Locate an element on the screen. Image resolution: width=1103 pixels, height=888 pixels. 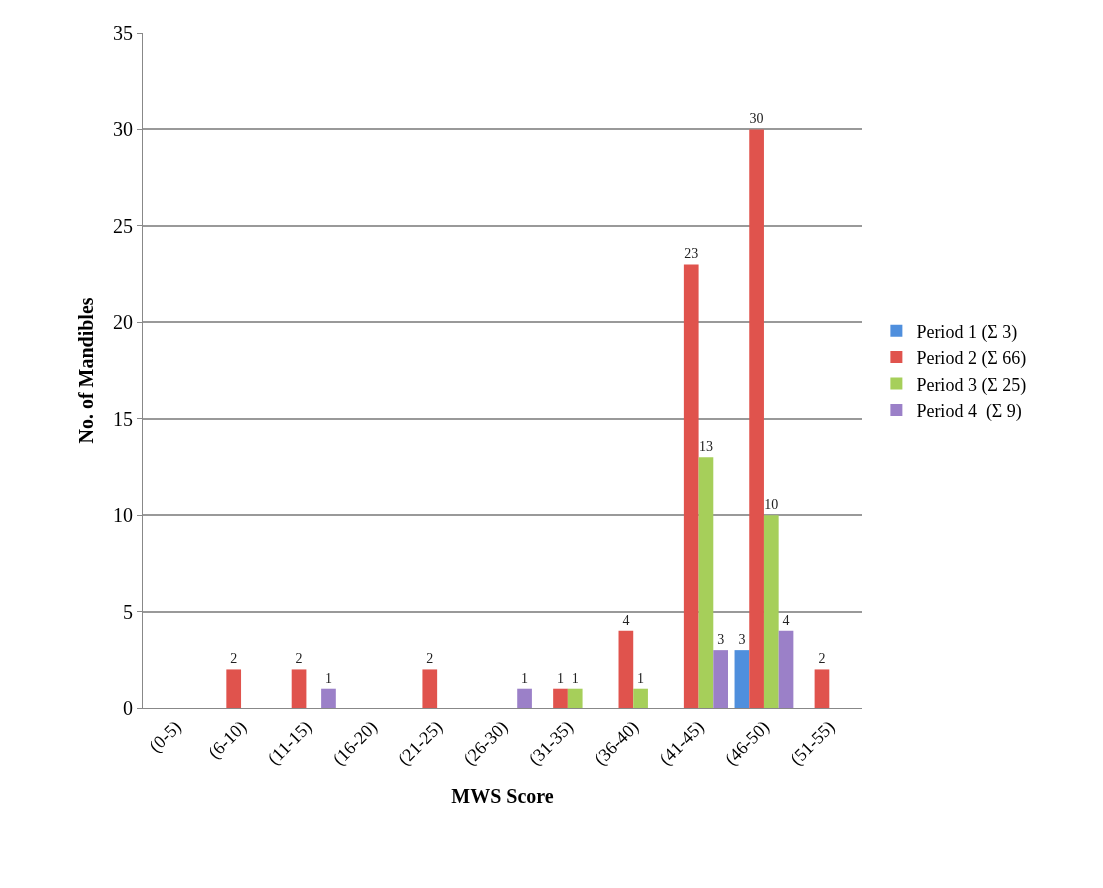
legend-label: Period 4 (Σ 9) is located at coordinates (969, 411).